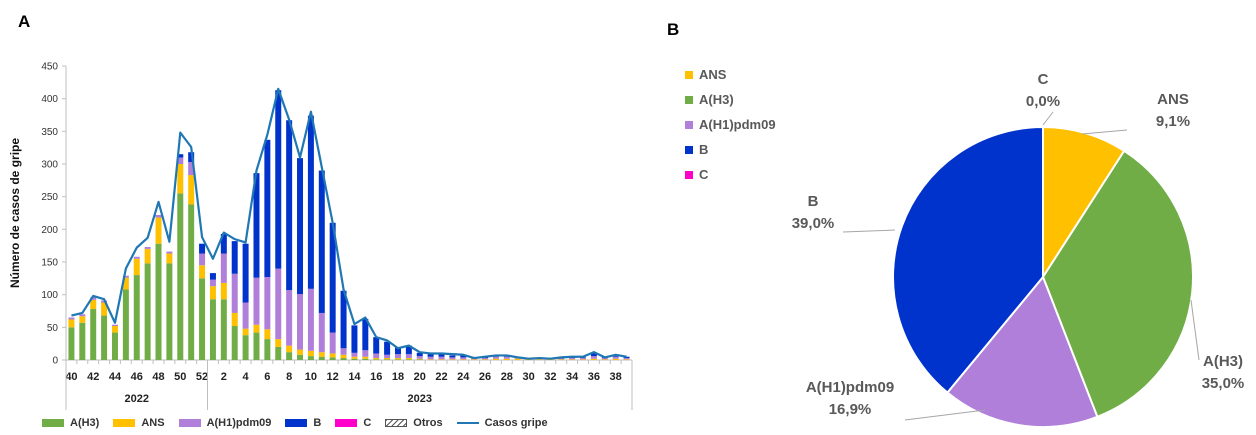 This screenshot has width=1256, height=435. Describe the element at coordinates (730, 74) in the screenshot. I see `pie-legend-ans: ANS` at that location.